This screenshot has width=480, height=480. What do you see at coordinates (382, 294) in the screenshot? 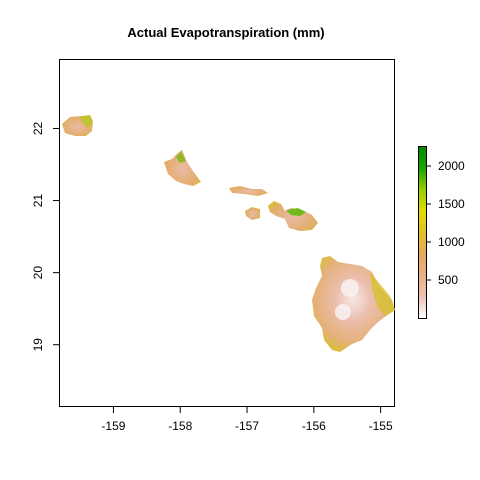
I see `island-hawaii-east-coast` at bounding box center [382, 294].